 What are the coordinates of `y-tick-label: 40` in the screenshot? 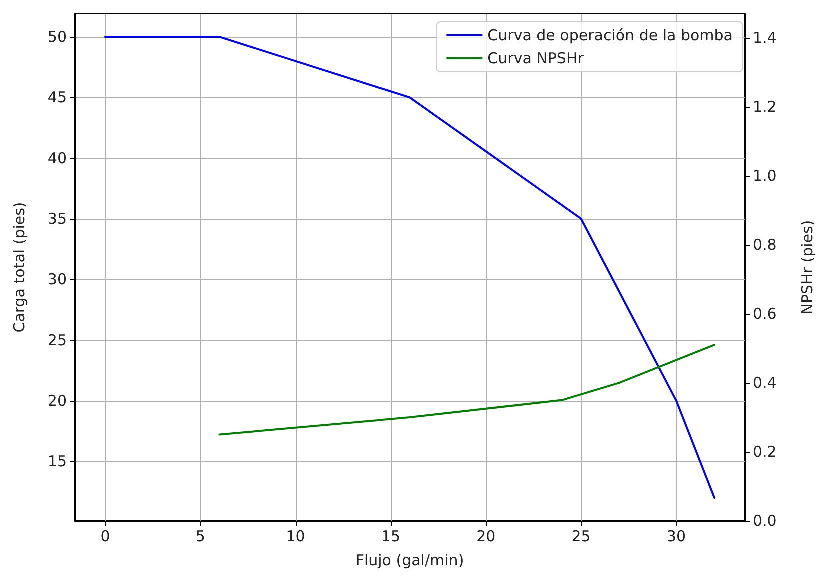 It's located at (57, 158).